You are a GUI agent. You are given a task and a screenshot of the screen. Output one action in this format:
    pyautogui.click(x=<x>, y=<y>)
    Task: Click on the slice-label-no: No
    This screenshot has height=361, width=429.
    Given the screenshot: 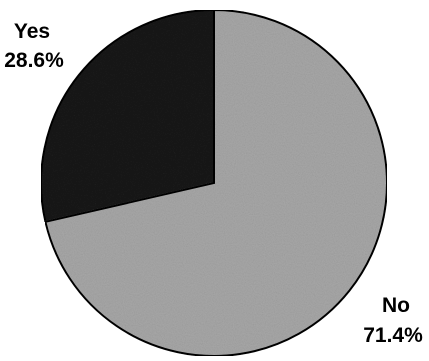 What is the action you would take?
    pyautogui.click(x=396, y=305)
    